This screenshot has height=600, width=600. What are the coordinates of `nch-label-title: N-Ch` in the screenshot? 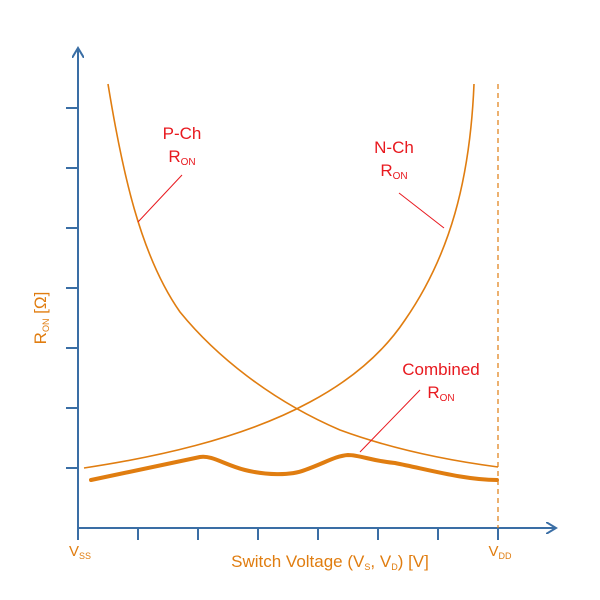 It's located at (394, 147).